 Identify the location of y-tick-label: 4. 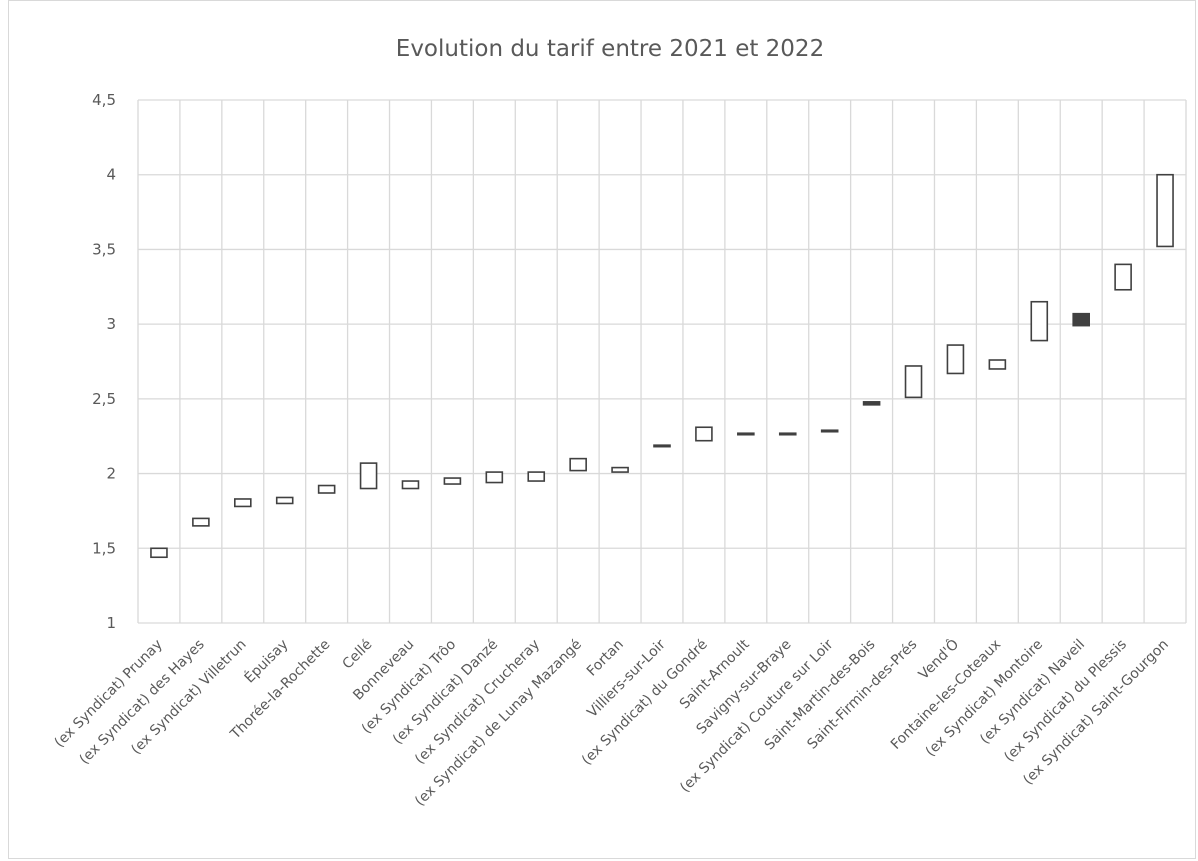
(111, 175).